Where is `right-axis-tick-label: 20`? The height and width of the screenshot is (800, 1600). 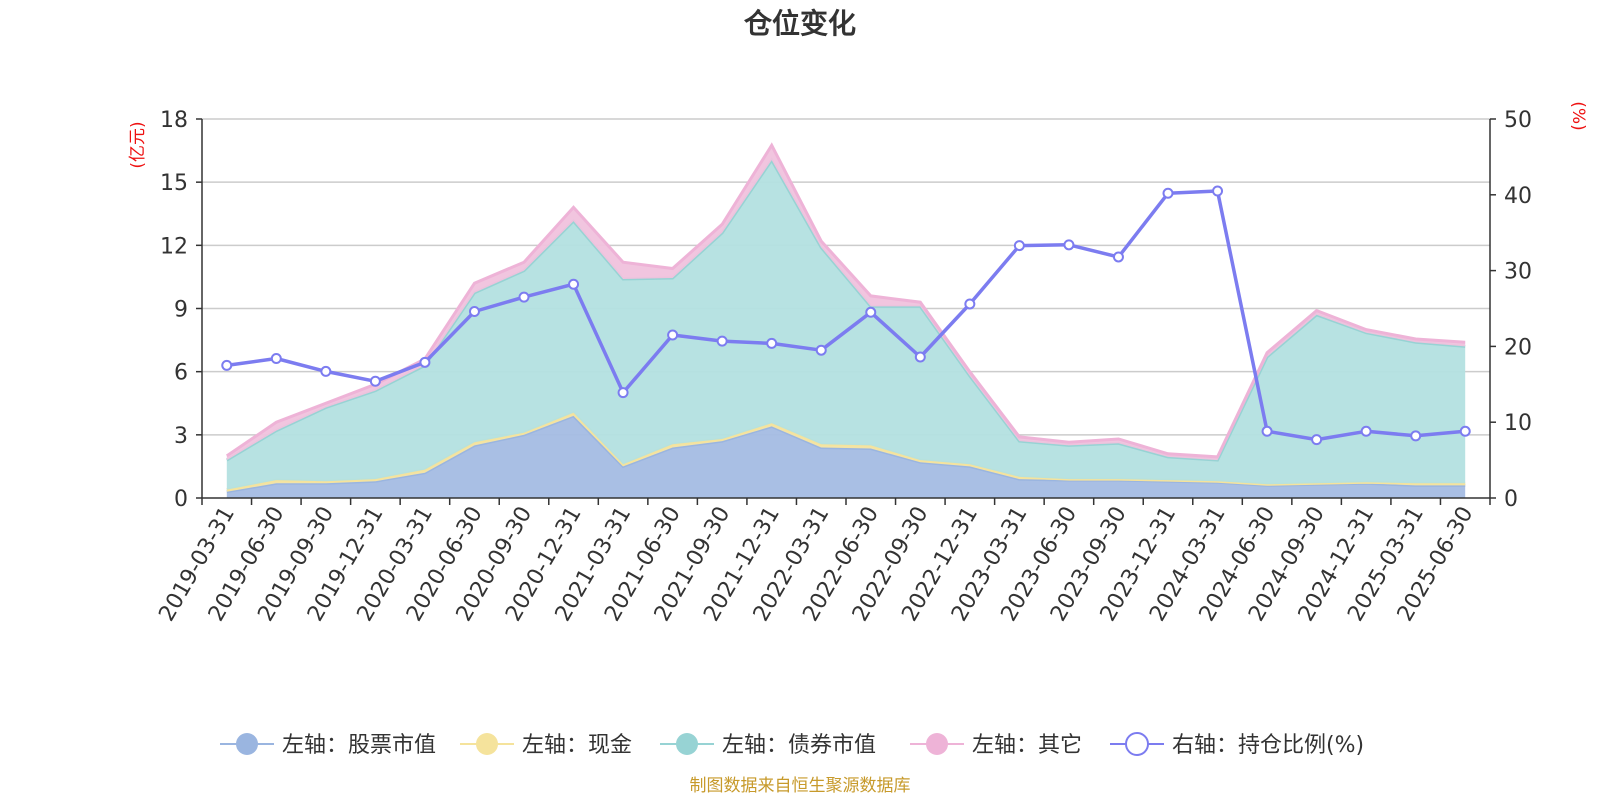
right-axis-tick-label: 20 is located at coordinates (1518, 347).